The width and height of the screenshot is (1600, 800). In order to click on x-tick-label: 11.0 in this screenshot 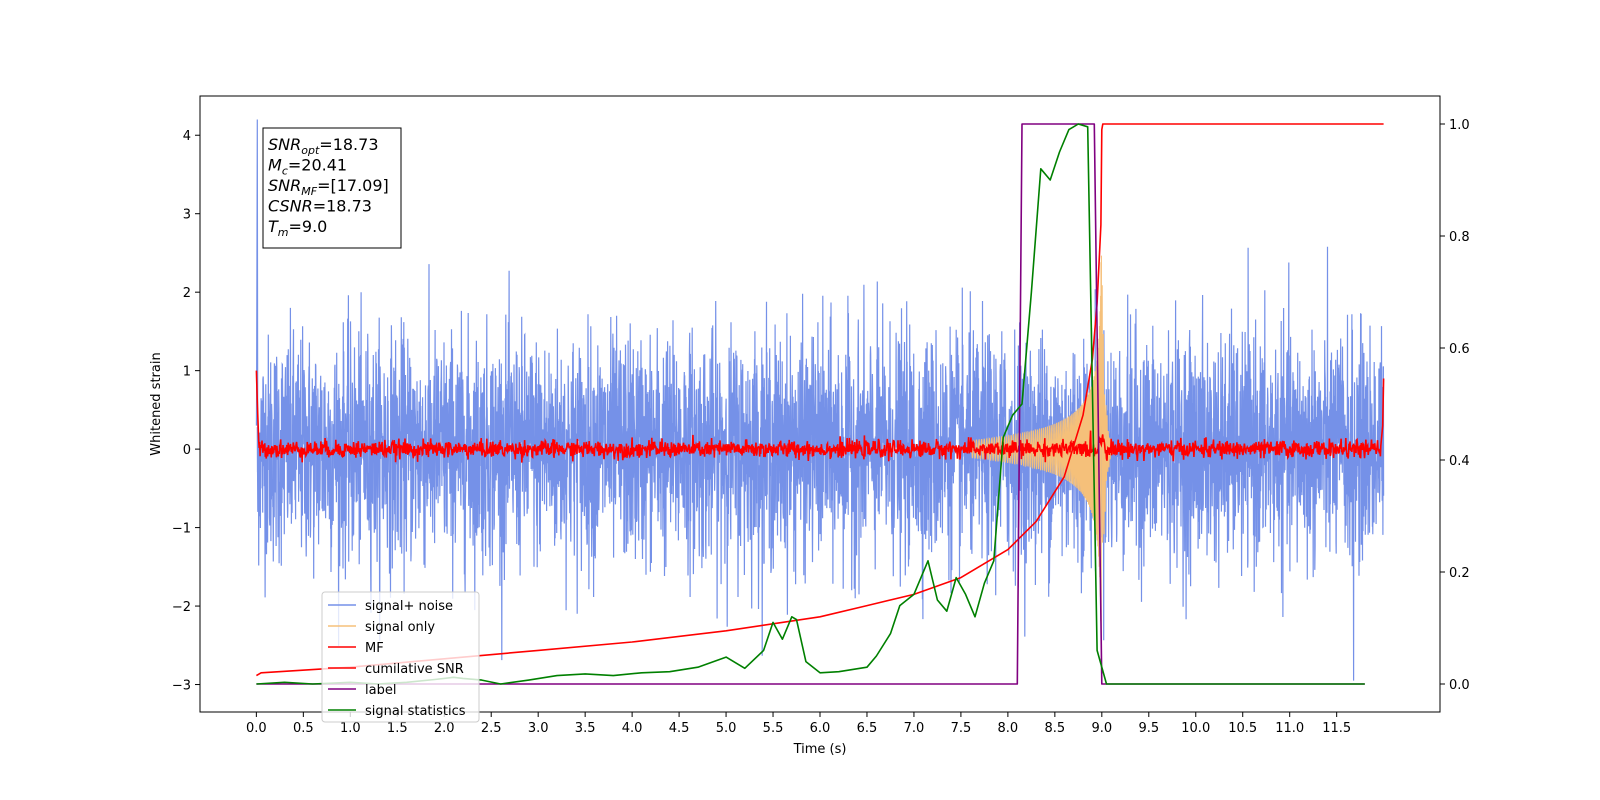, I will do `click(1289, 728)`.